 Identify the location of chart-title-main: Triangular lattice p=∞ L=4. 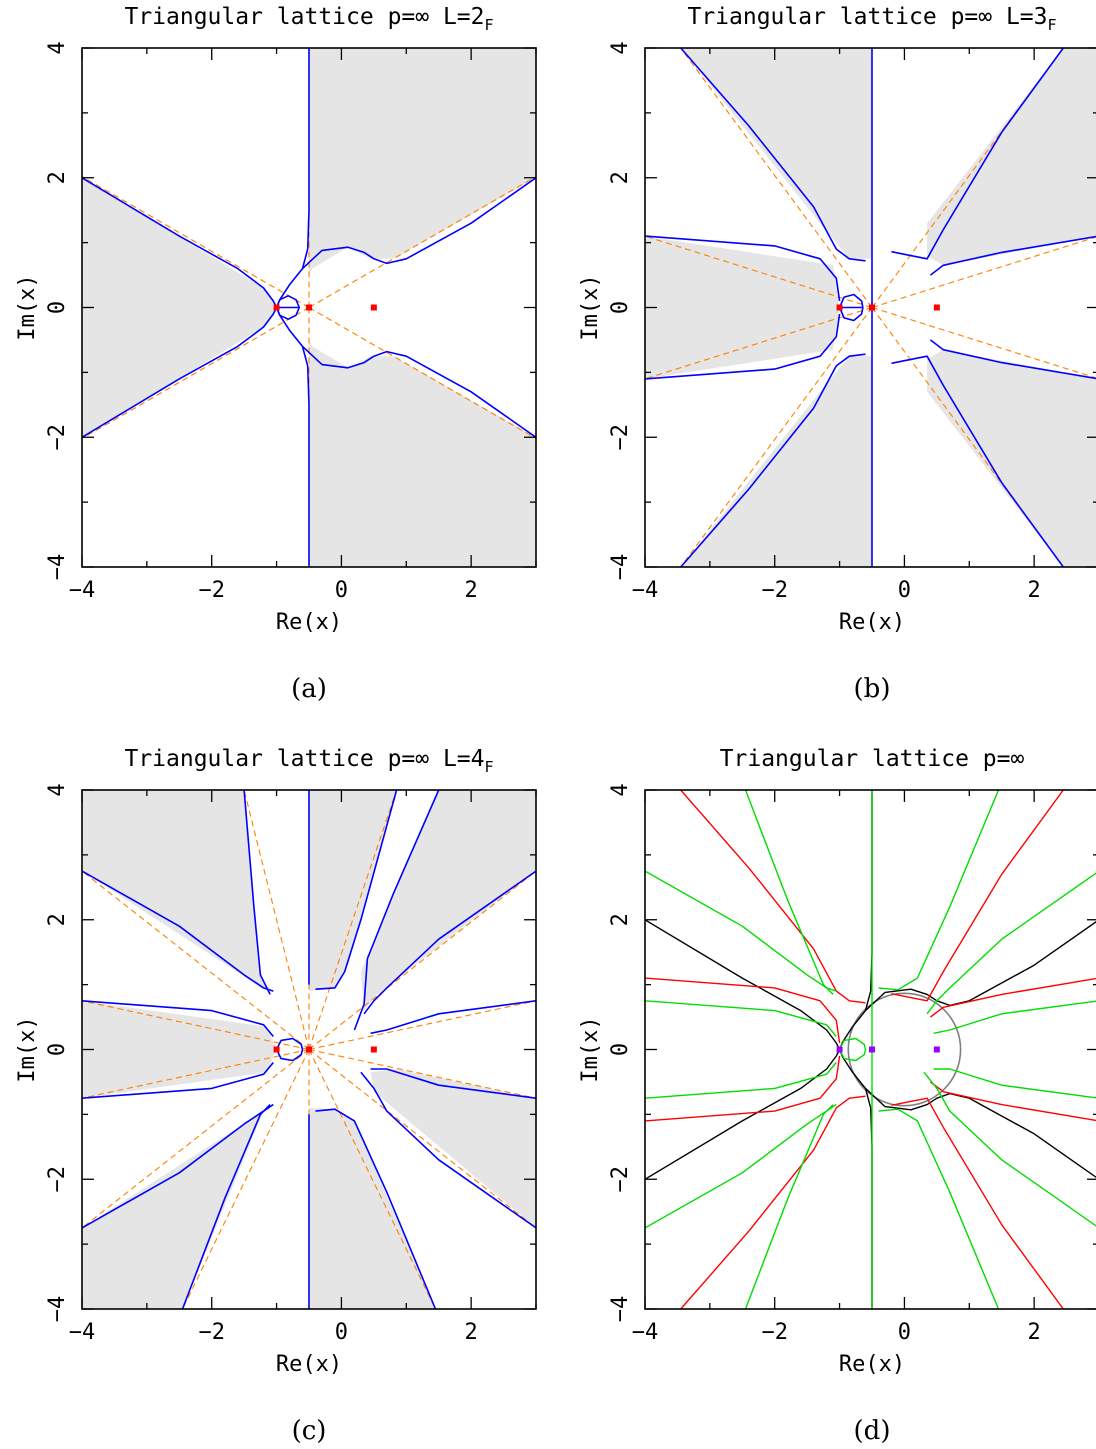
(304, 759).